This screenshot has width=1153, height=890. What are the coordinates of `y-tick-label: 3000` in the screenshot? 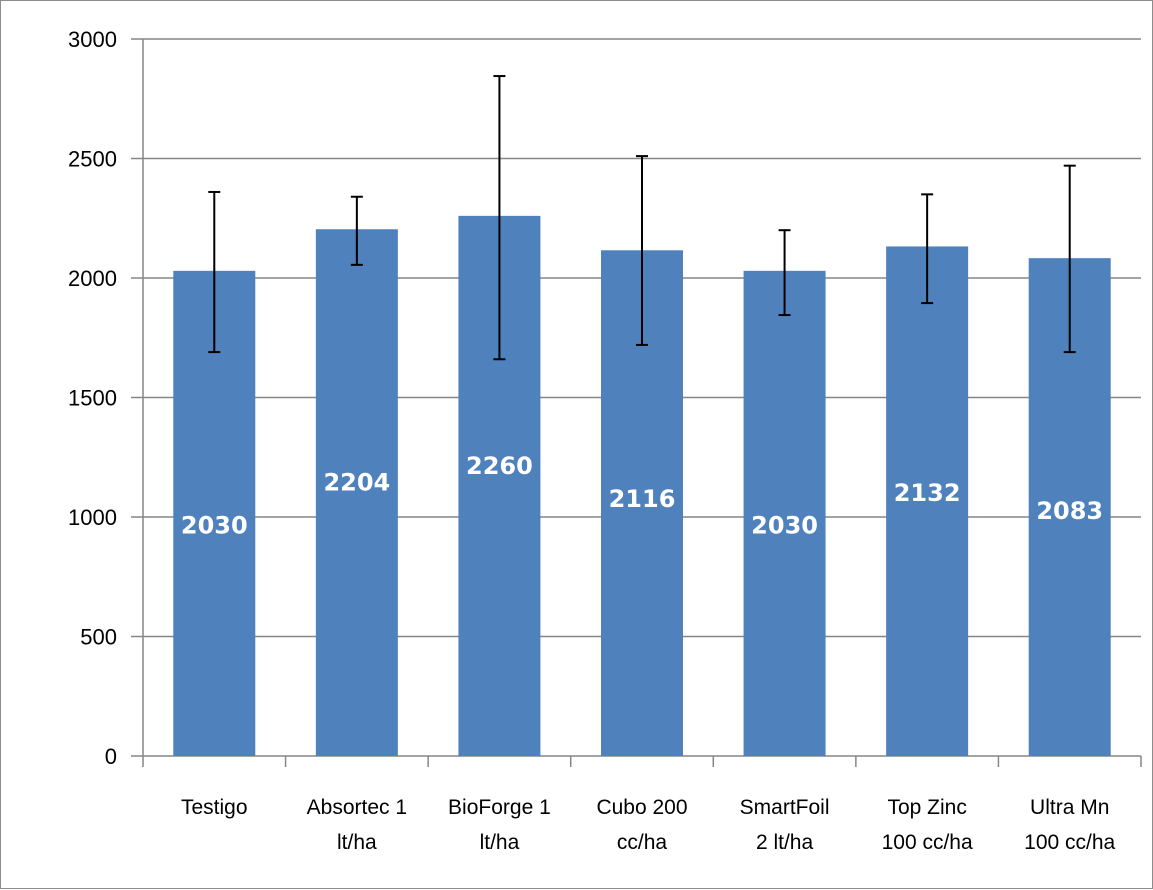 It's located at (92, 39).